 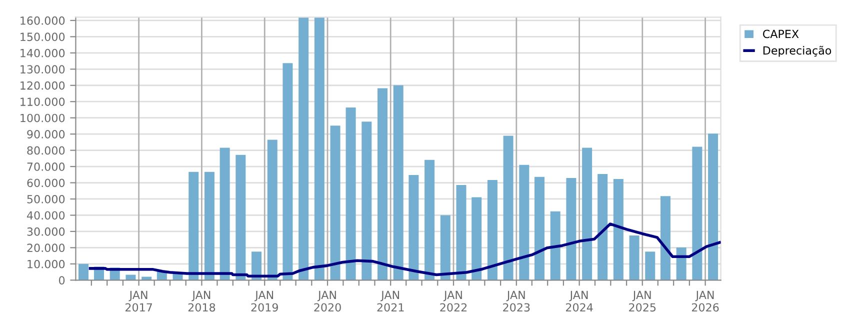 I want to click on line-series, so click(x=404, y=250).